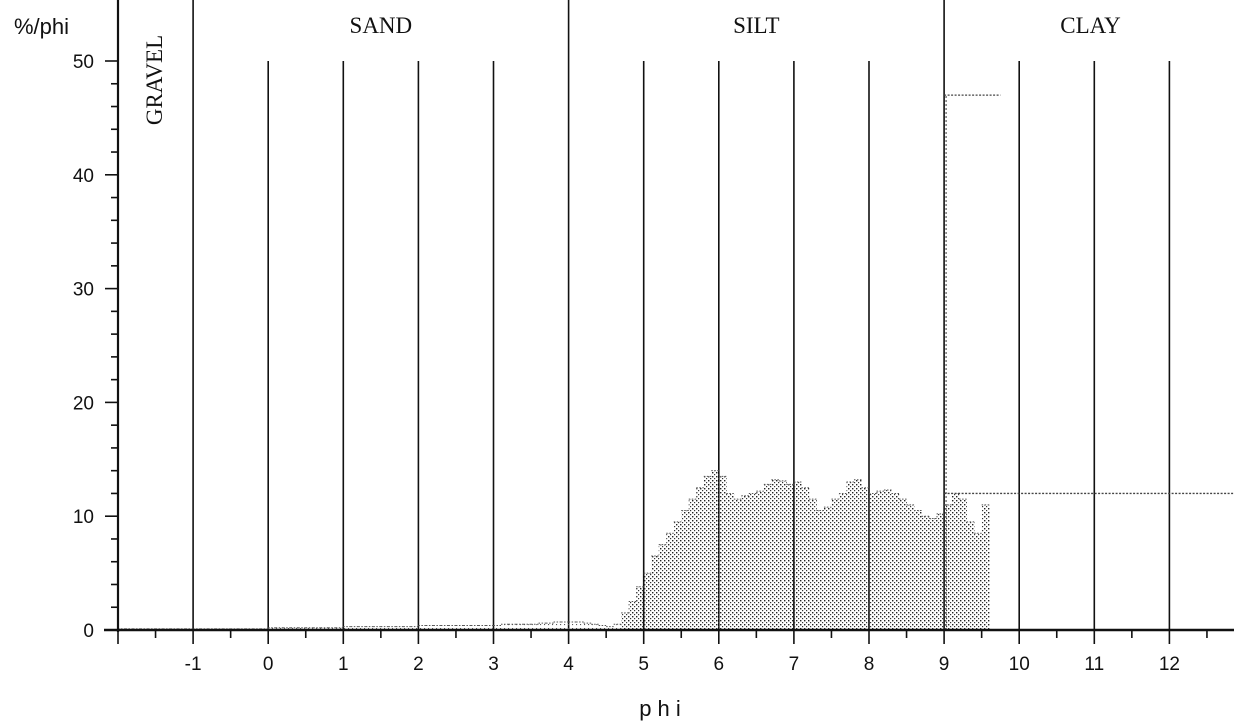 The height and width of the screenshot is (727, 1234). I want to click on y-tick-label: 40, so click(83, 176).